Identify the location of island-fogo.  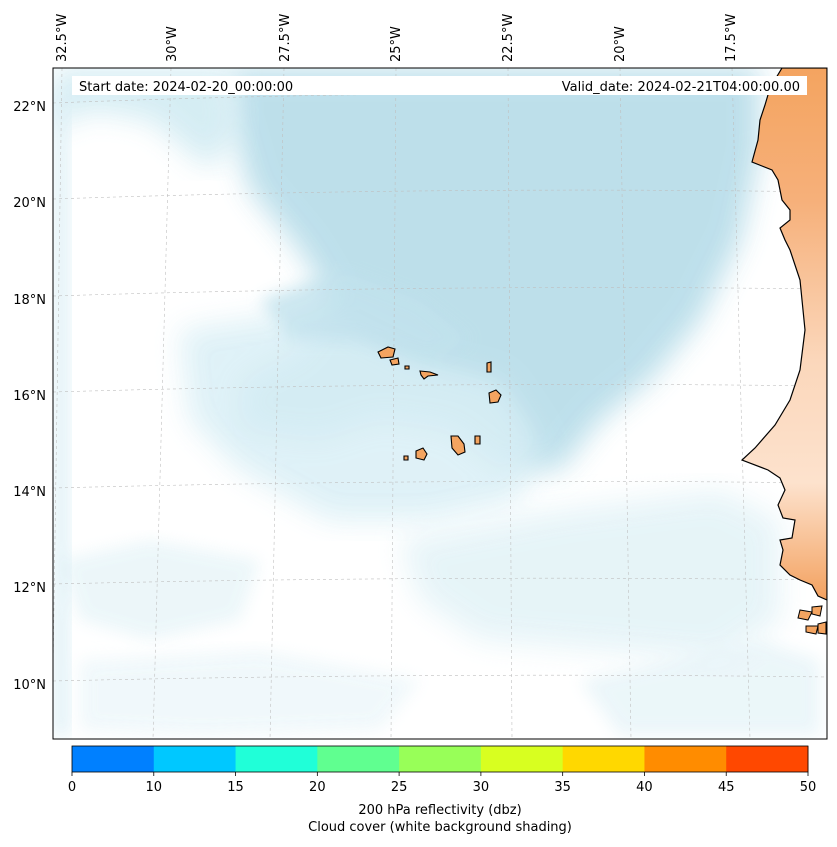
(421, 454).